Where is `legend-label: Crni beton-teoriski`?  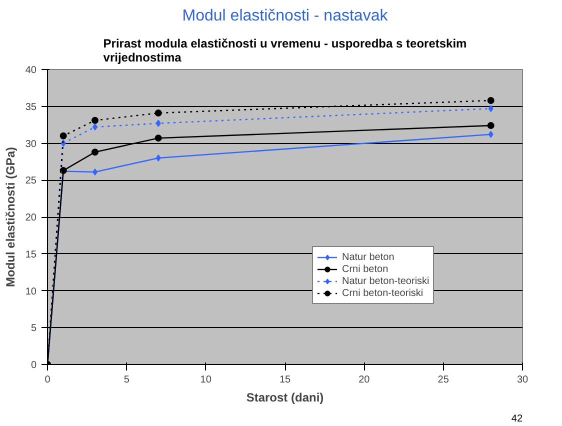
legend-label: Crni beton-teoriski is located at coordinates (383, 293).